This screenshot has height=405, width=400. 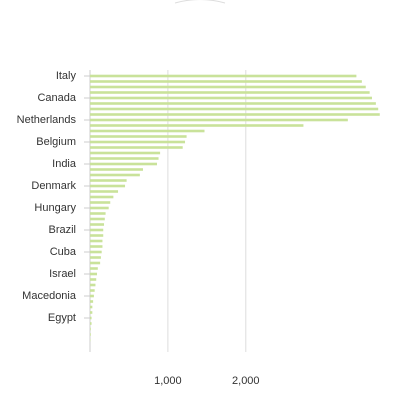 I want to click on y-tick-label: Belgium, so click(x=56, y=142).